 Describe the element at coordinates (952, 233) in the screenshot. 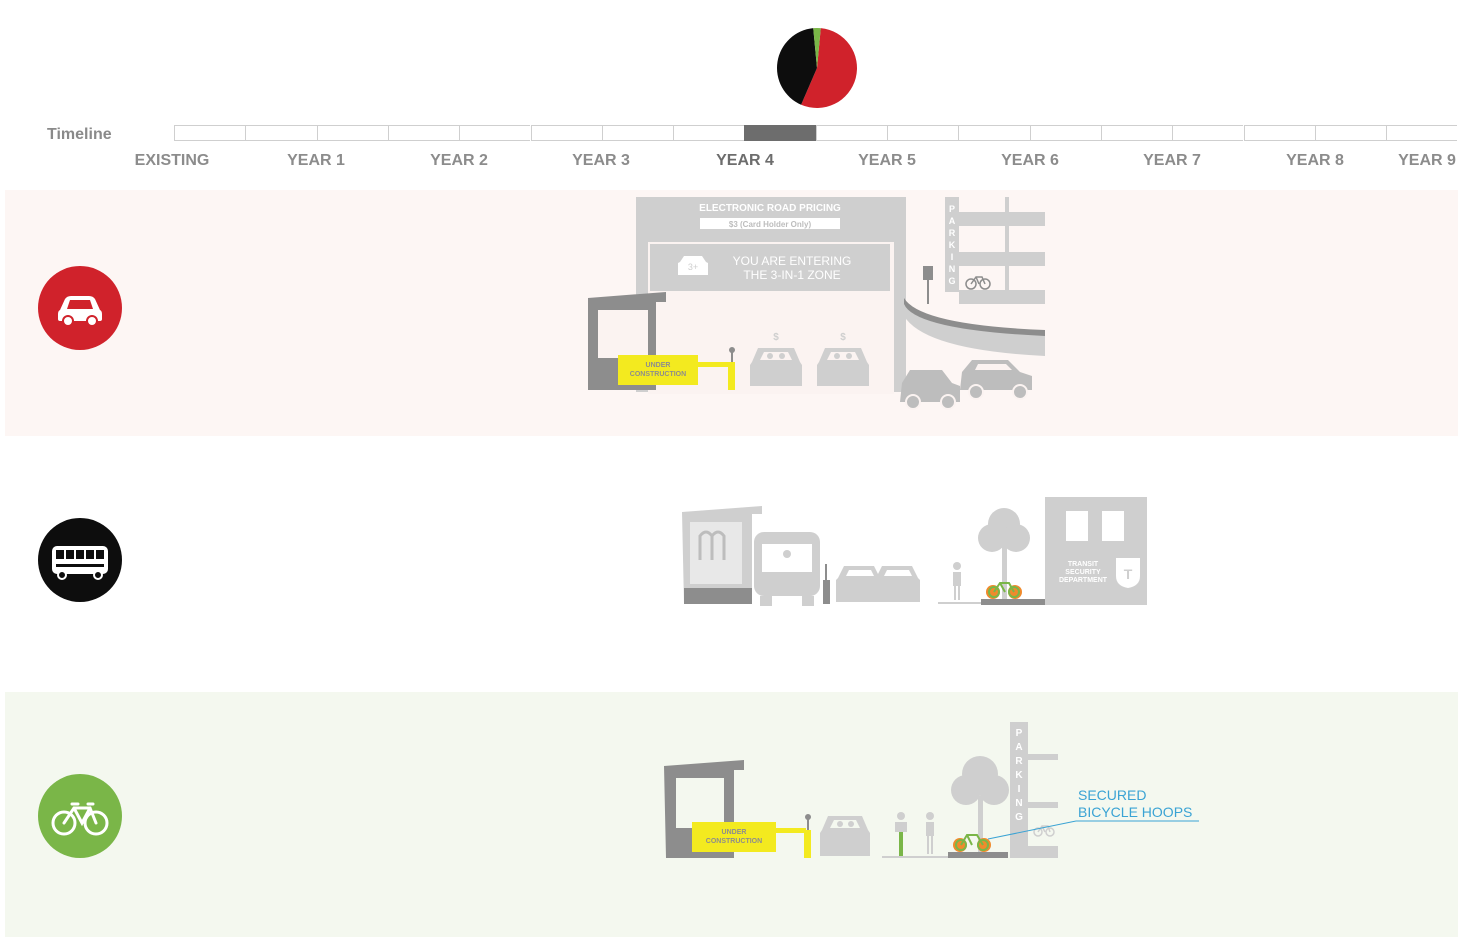

I see `parking-letter: R` at that location.